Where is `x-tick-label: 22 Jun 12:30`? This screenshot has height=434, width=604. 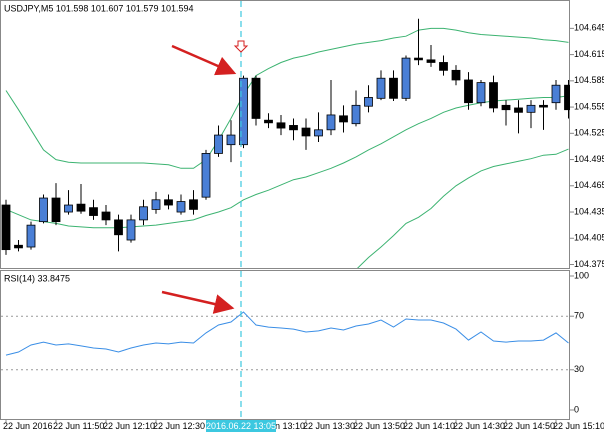 x-tick-label: 22 Jun 12:30 is located at coordinates (179, 426).